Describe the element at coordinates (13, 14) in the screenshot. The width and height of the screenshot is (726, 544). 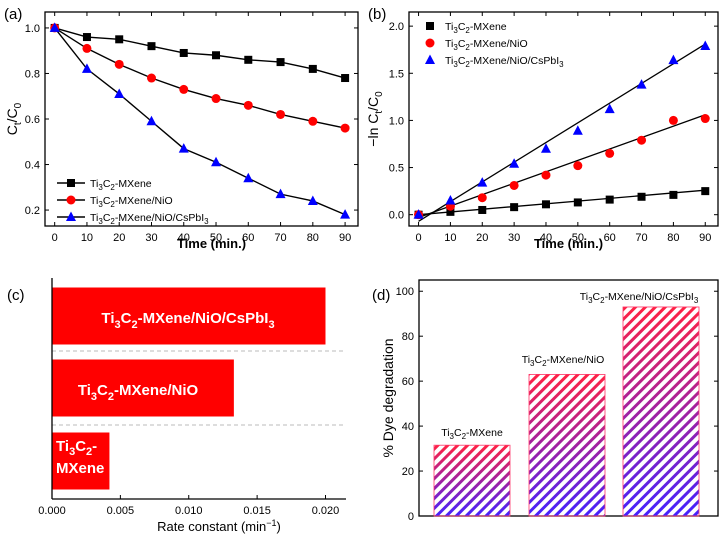
I see `panel-label: (a)` at that location.